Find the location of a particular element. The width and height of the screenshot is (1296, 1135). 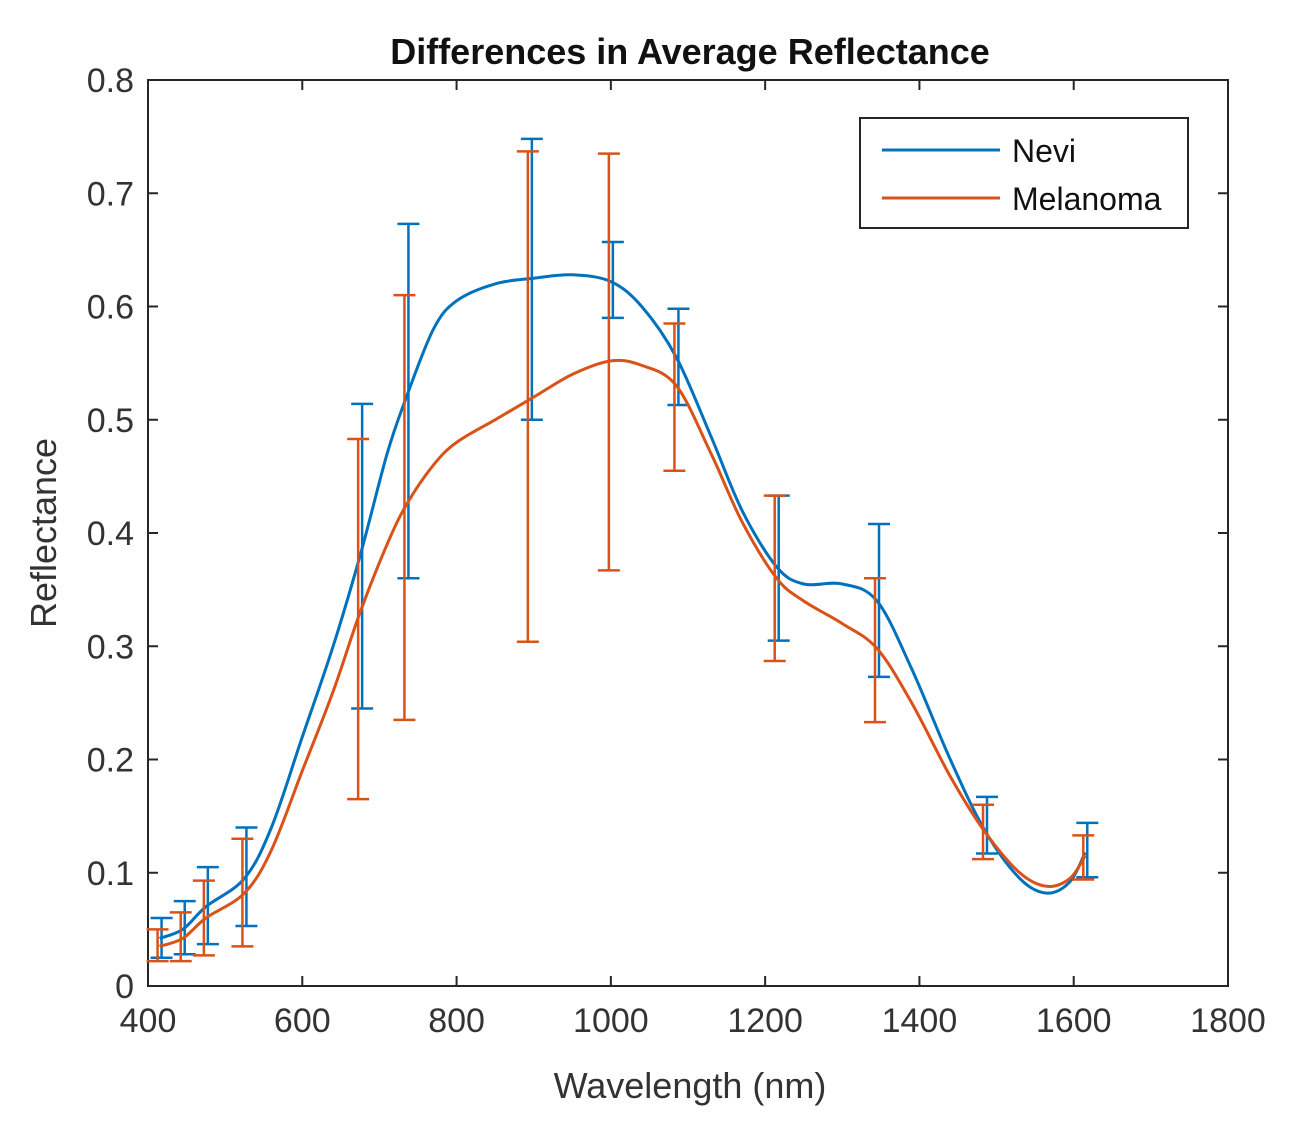

legend-box is located at coordinates (1024, 173).